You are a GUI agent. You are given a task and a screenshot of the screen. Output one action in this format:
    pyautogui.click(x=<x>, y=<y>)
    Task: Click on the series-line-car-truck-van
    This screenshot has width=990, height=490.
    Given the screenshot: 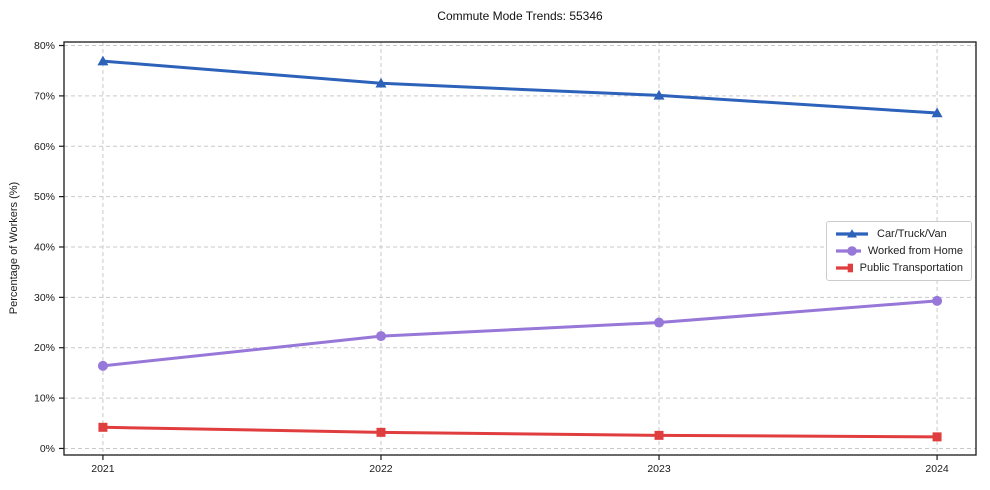 What is the action you would take?
    pyautogui.click(x=520, y=87)
    